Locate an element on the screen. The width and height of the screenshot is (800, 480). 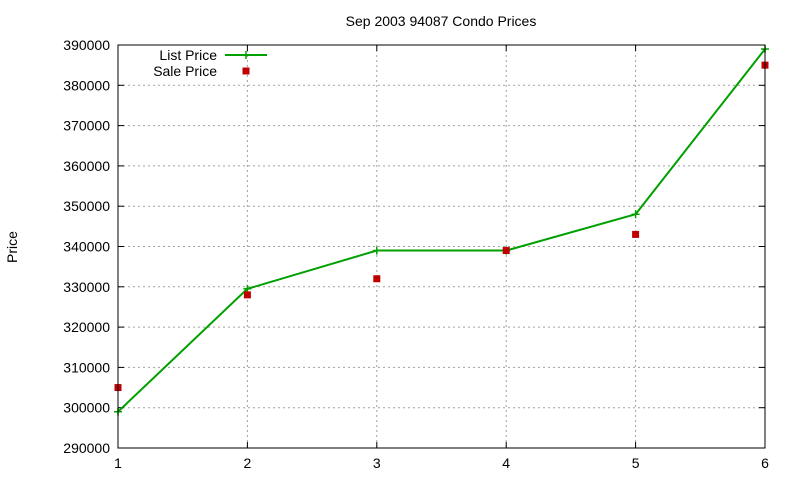
x-tick-label: 6 is located at coordinates (765, 463).